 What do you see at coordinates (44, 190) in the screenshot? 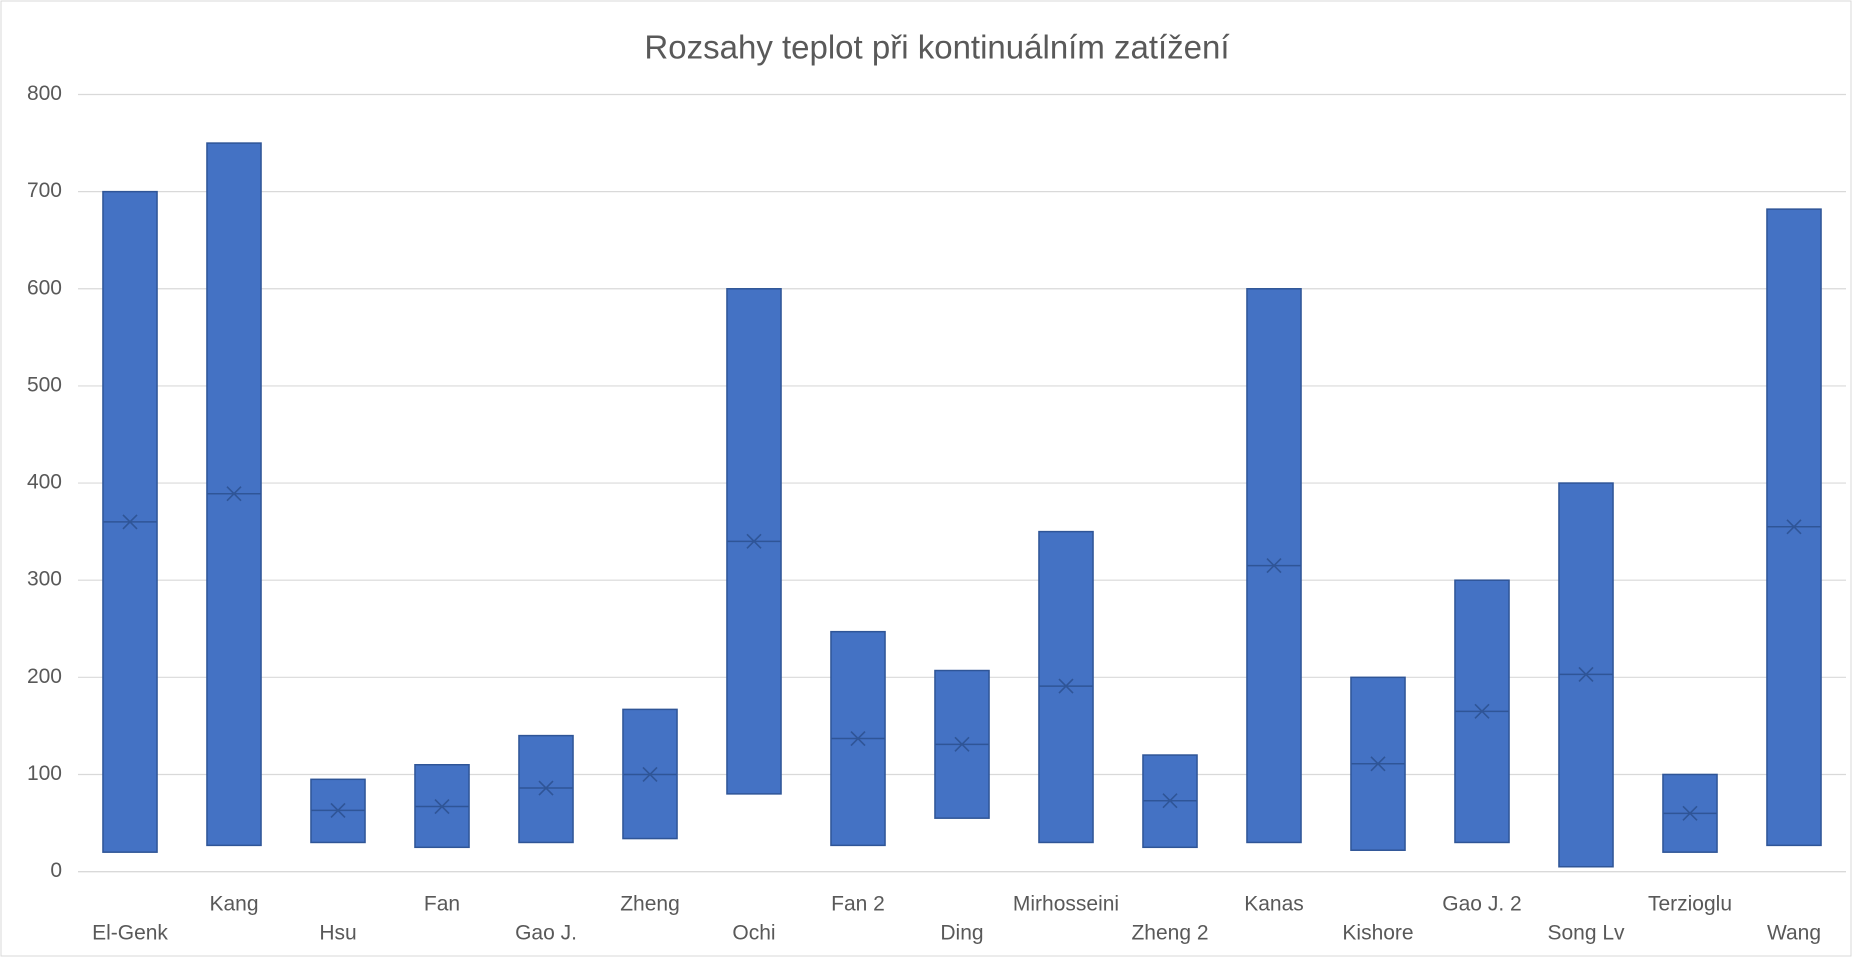
I see `y-tick-label: 700` at bounding box center [44, 190].